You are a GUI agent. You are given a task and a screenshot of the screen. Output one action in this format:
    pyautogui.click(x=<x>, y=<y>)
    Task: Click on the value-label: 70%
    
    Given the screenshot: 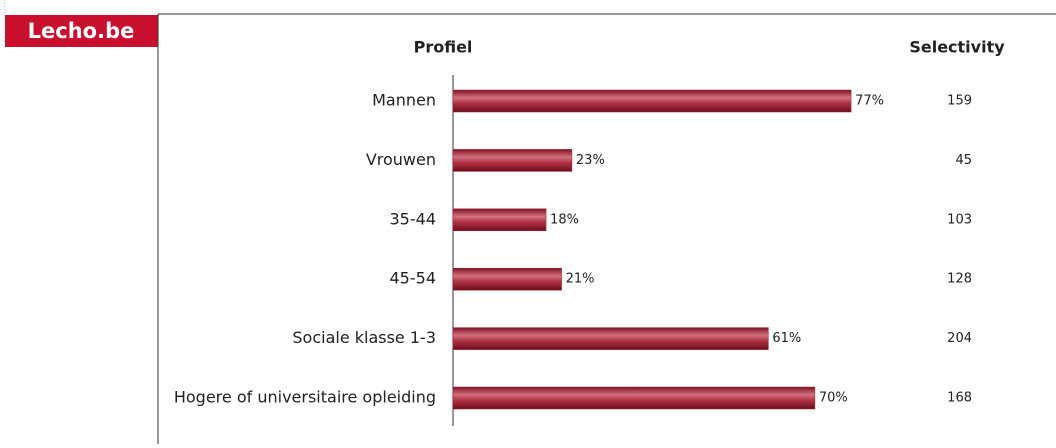 What is the action you would take?
    pyautogui.click(x=833, y=398)
    